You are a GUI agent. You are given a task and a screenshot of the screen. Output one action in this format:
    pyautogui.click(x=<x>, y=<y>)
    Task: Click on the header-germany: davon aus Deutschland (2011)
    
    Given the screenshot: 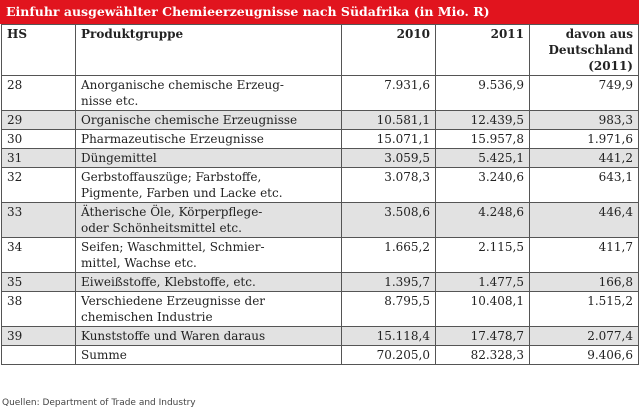 What is the action you would take?
    pyautogui.click(x=584, y=50)
    